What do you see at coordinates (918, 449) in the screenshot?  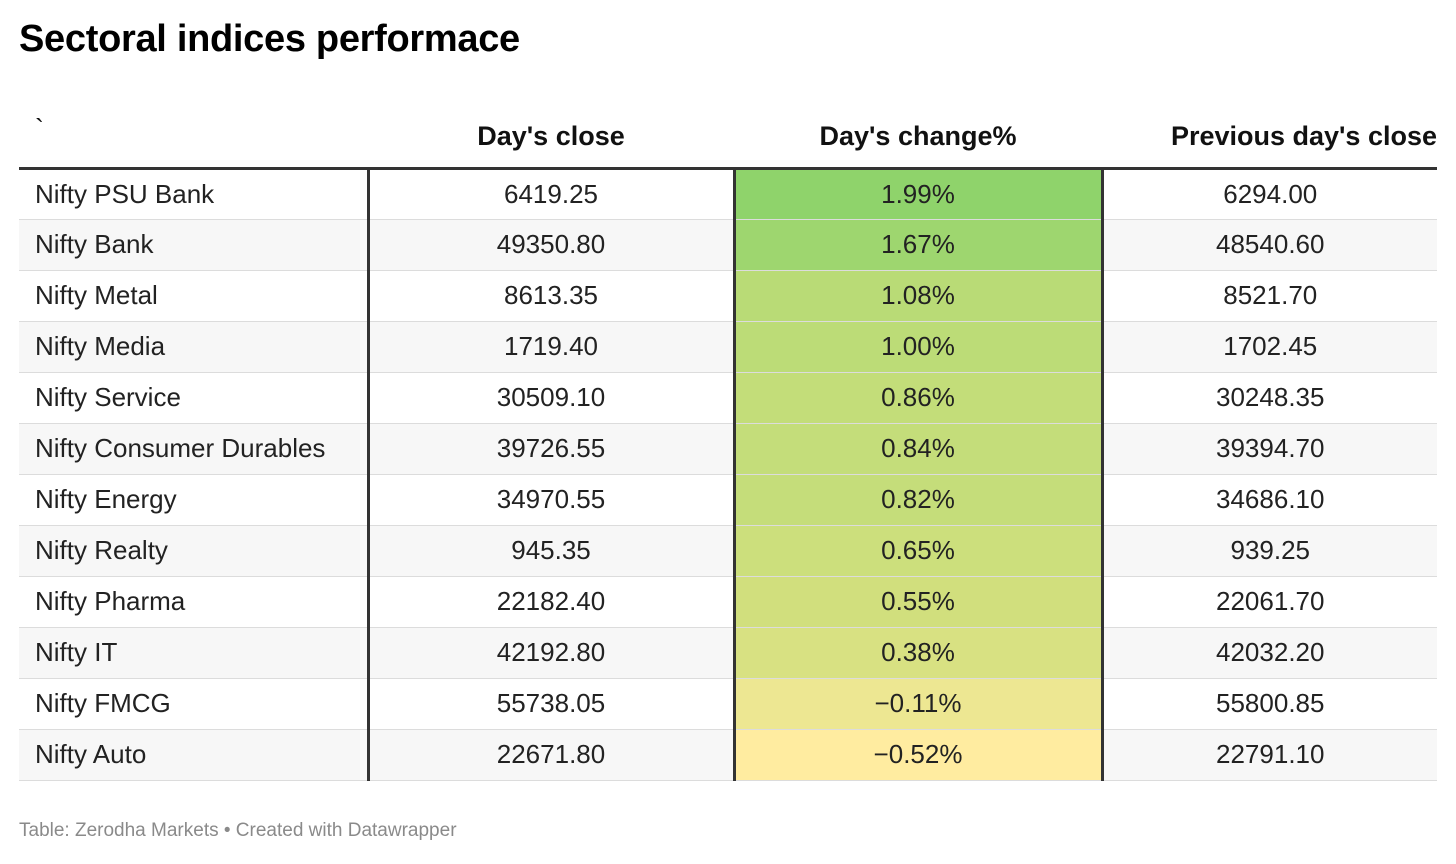 I see `row-days-change: 0.84%` at bounding box center [918, 449].